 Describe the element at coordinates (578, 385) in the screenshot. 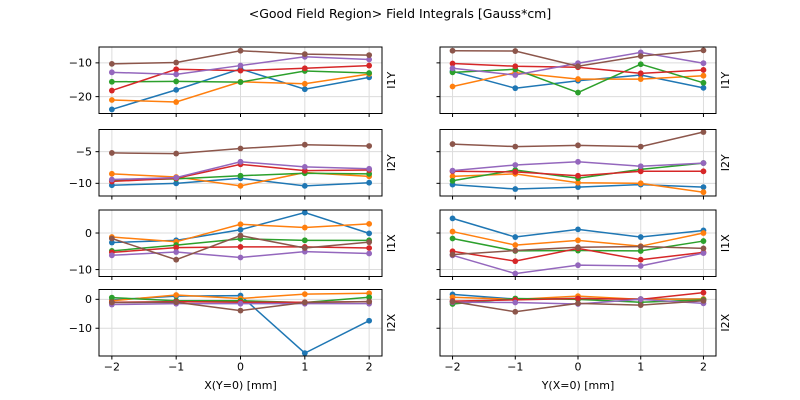

I see `x-axis-label-right-column: Y(X=0) [mm]` at that location.